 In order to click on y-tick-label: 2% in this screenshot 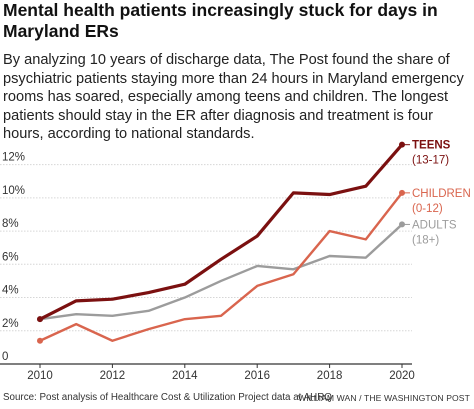, I will do `click(10, 324)`.